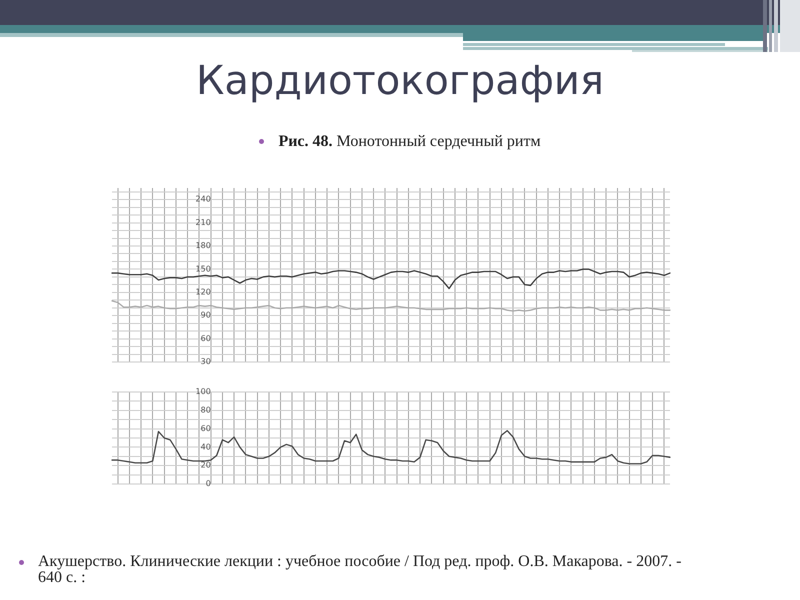 This screenshot has height=600, width=800. I want to click on chart-subtitle: Рис. 48. Монотонный сердечный ритм, so click(409, 141).